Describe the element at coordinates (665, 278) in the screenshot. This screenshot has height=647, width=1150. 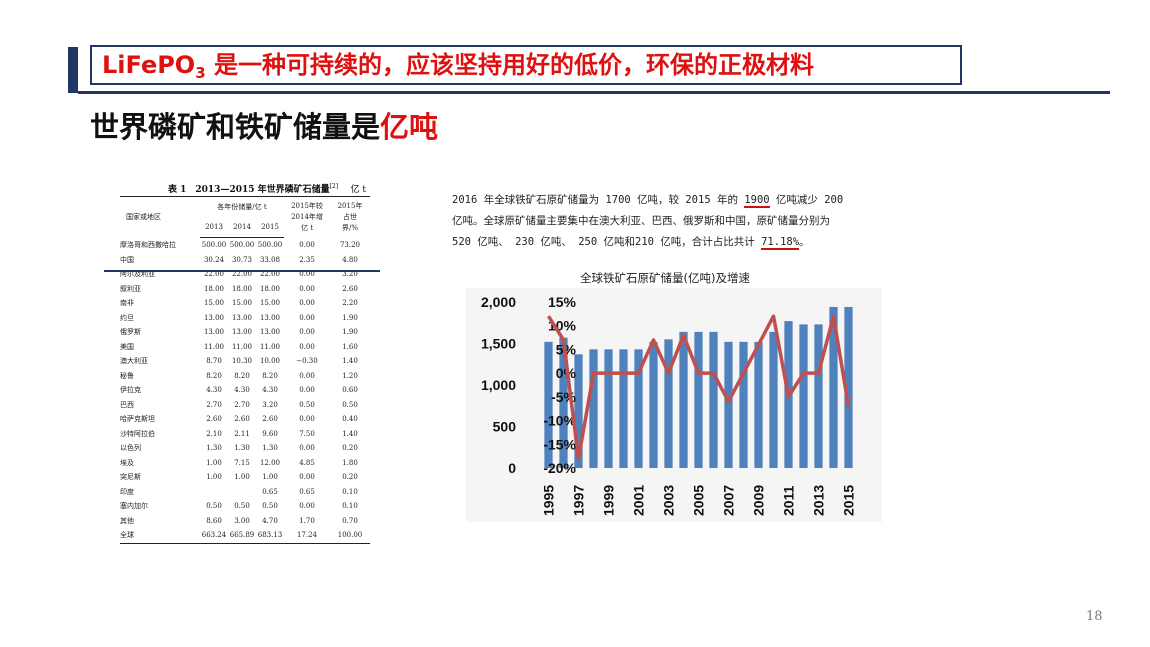
I see `chart-title: 全球铁矿石原矿储量(亿吨)及增速` at that location.